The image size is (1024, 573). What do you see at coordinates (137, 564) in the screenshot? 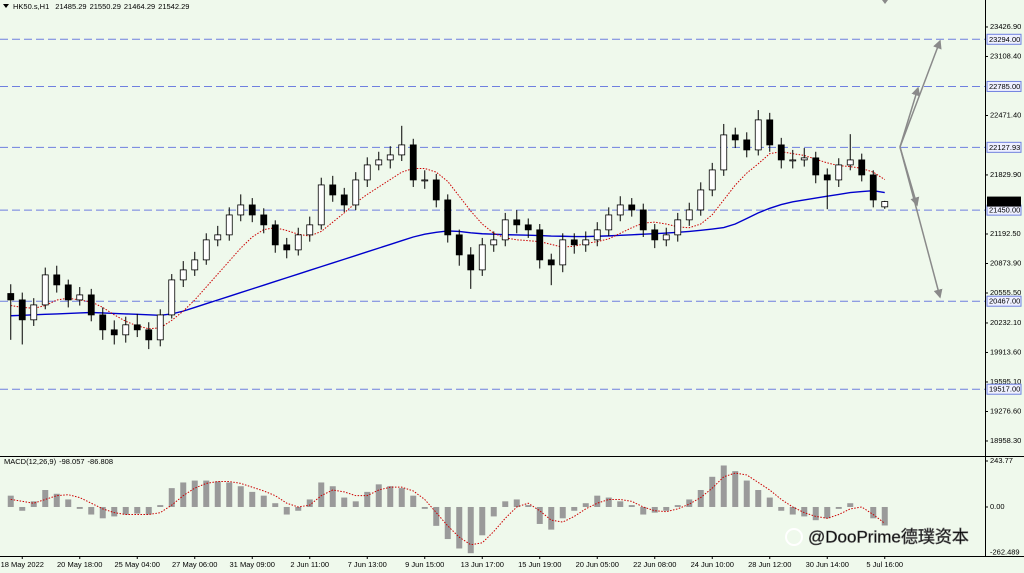
I see `x-tick-label: 25 May 04:00` at bounding box center [137, 564].